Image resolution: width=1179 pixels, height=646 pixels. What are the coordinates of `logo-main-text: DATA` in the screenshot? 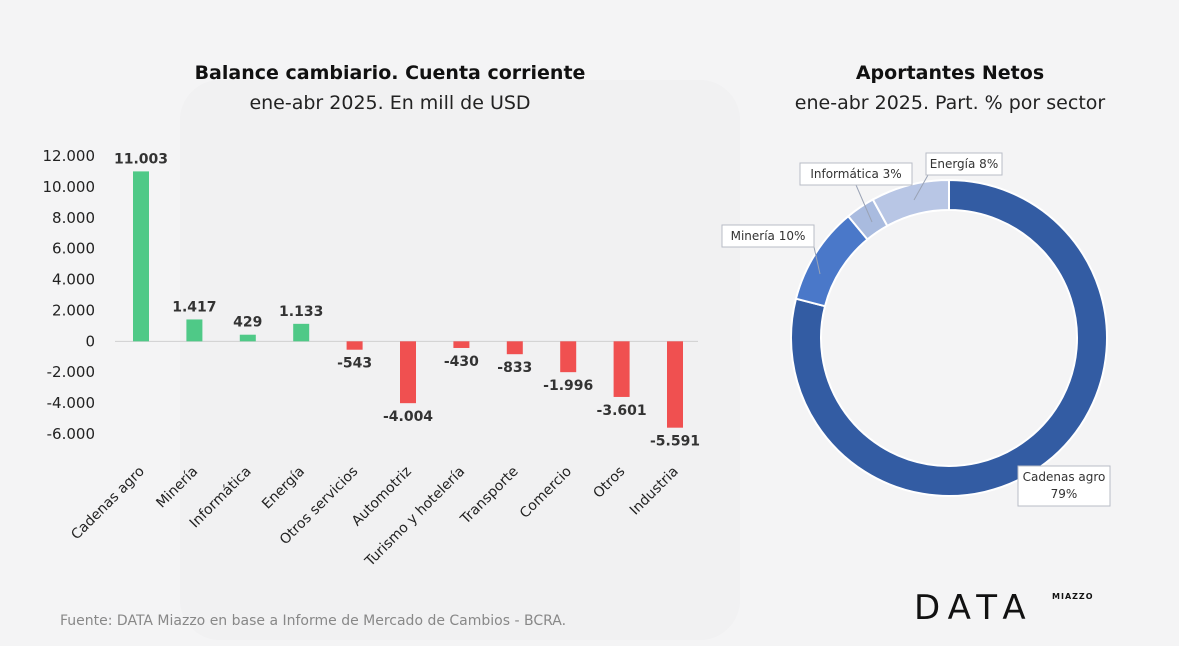 It's located at (974, 608).